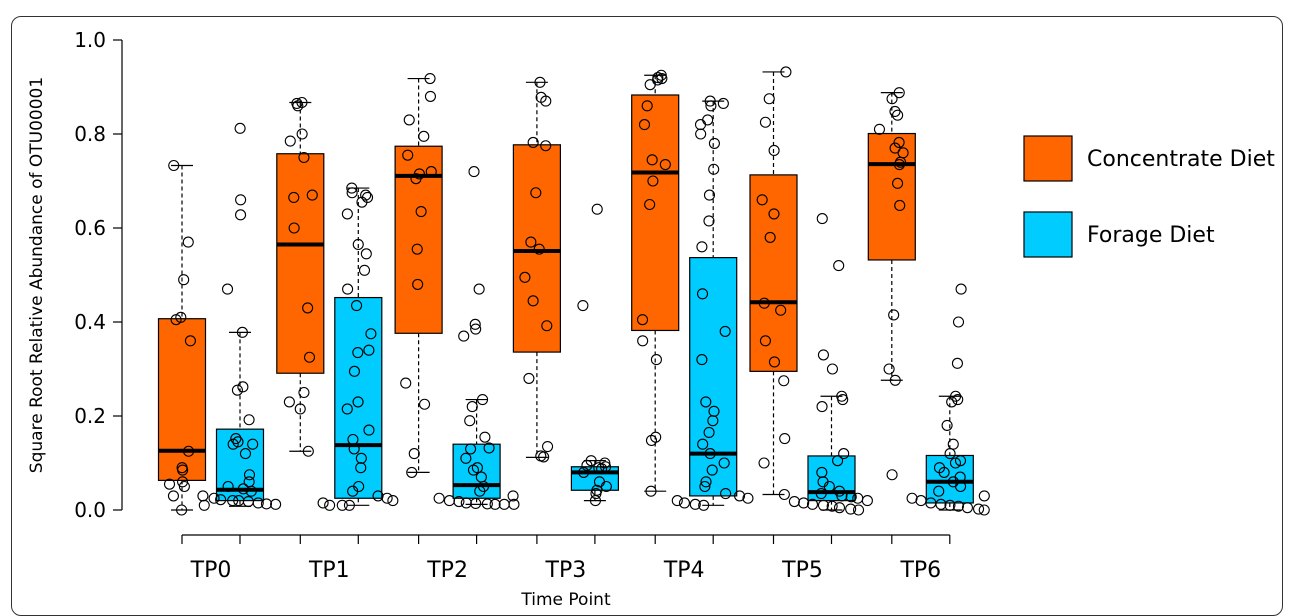 The width and height of the screenshot is (1295, 616). Describe the element at coordinates (565, 600) in the screenshot. I see `x-axis-title: Time Point` at that location.